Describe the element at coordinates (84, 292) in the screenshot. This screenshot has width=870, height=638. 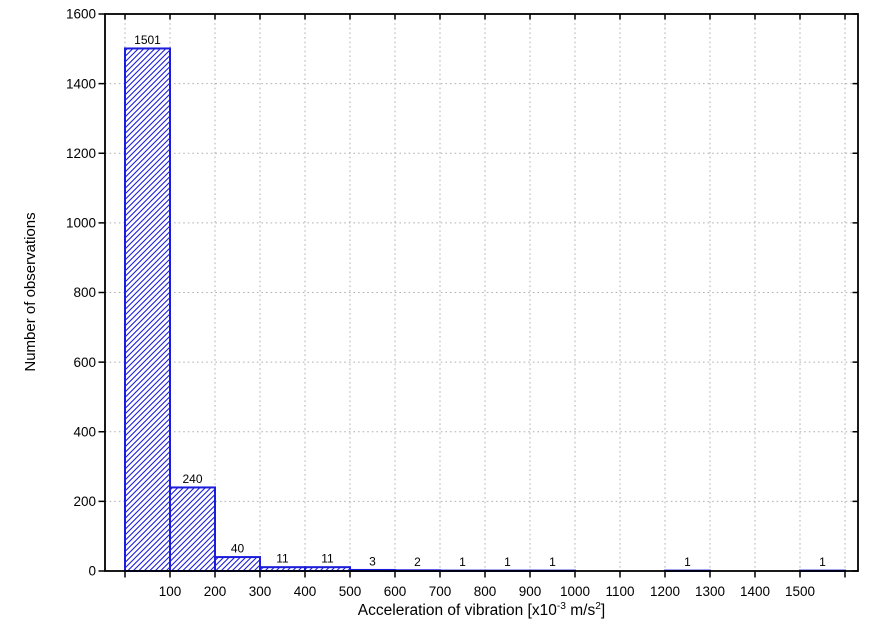
I see `y-tick-label: 800` at that location.